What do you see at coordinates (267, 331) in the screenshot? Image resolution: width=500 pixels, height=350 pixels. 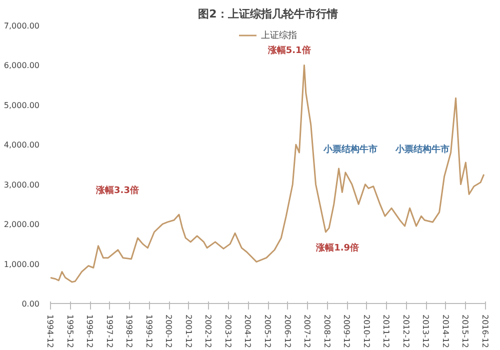 I see `x-tick-label: 2005-12` at bounding box center [267, 331].